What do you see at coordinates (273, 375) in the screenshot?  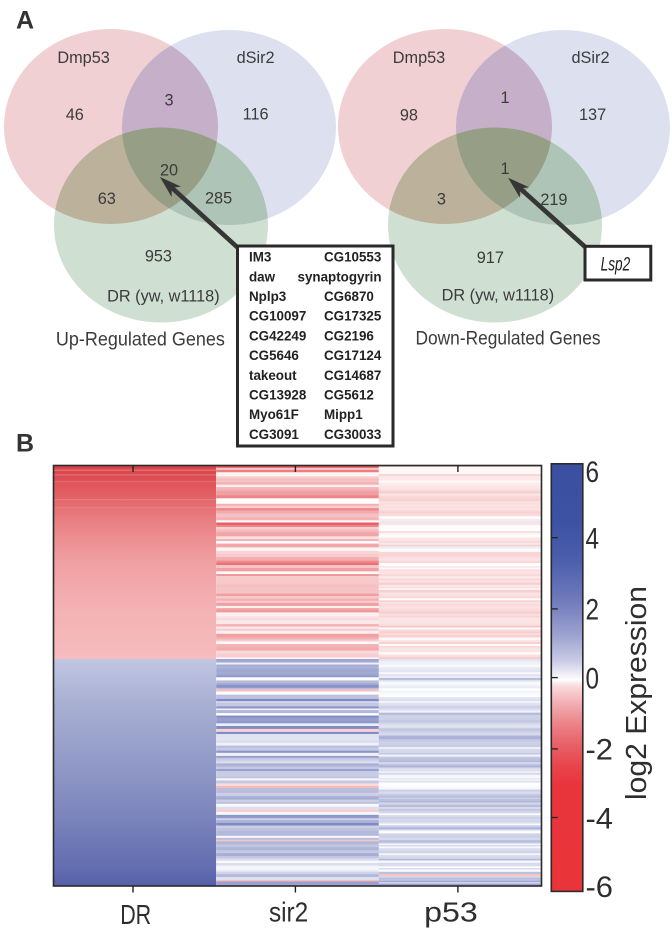 I see `svg-text: takeout` at bounding box center [273, 375].